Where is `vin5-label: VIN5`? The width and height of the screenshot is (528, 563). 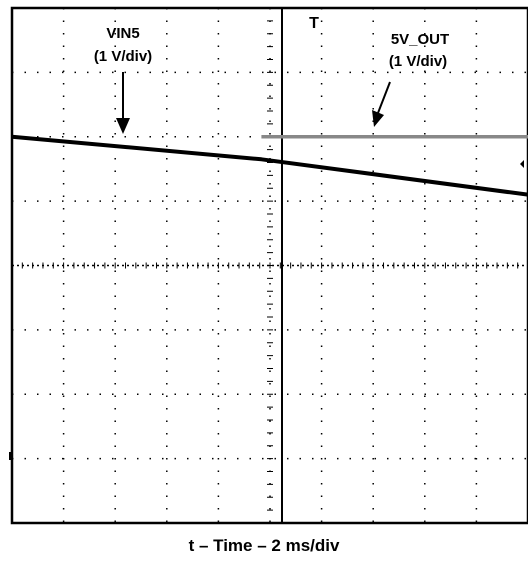
vin5-label: VIN5 is located at coordinates (122, 33).